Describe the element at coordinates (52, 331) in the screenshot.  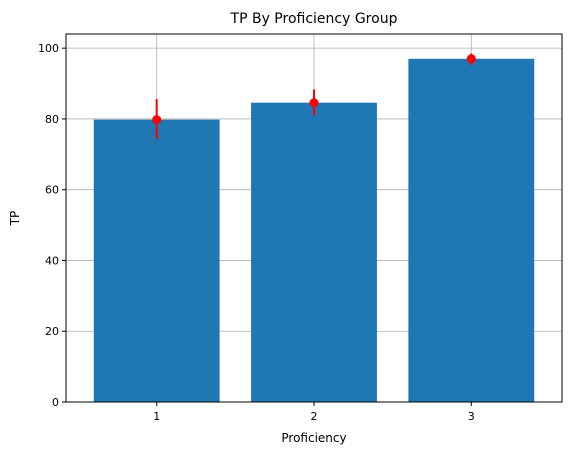
I see `y-tick-label: 20` at that location.